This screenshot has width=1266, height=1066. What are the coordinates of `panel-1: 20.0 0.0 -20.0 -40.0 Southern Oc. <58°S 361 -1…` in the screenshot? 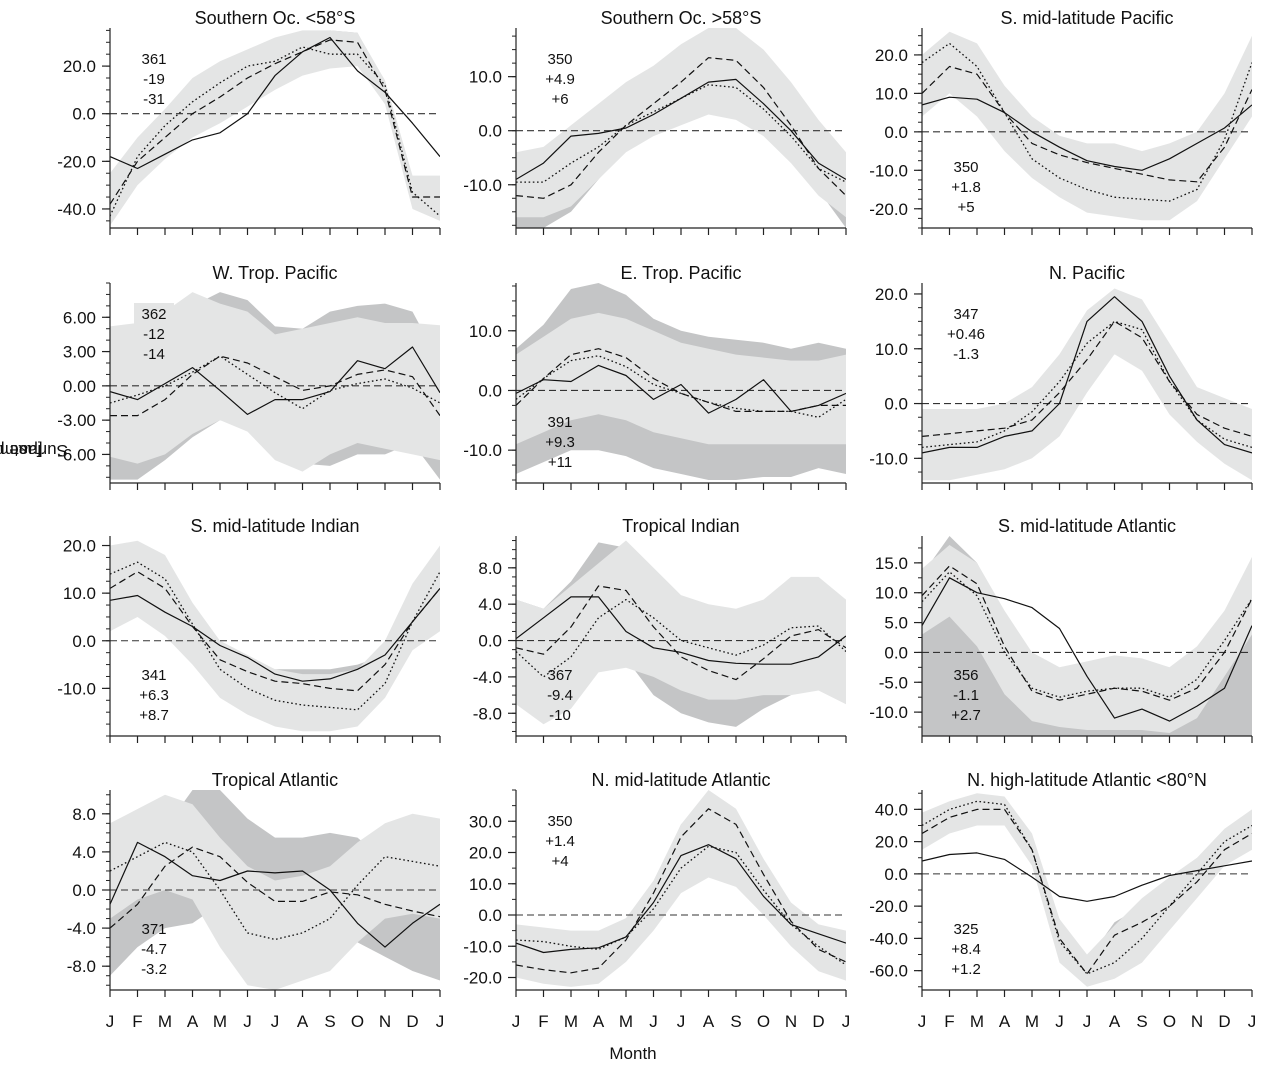 It's located at (249, 121).